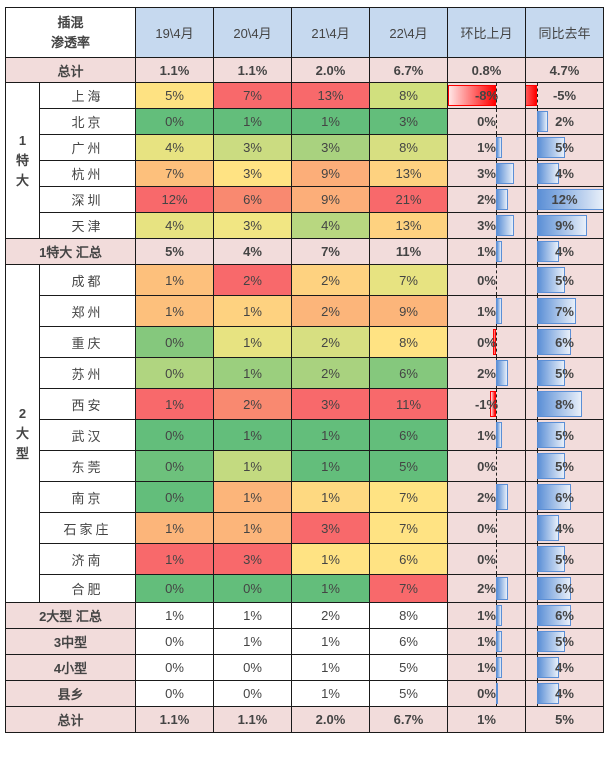  Describe the element at coordinates (486, 173) in the screenshot. I see `mom-cell: 3%` at that location.